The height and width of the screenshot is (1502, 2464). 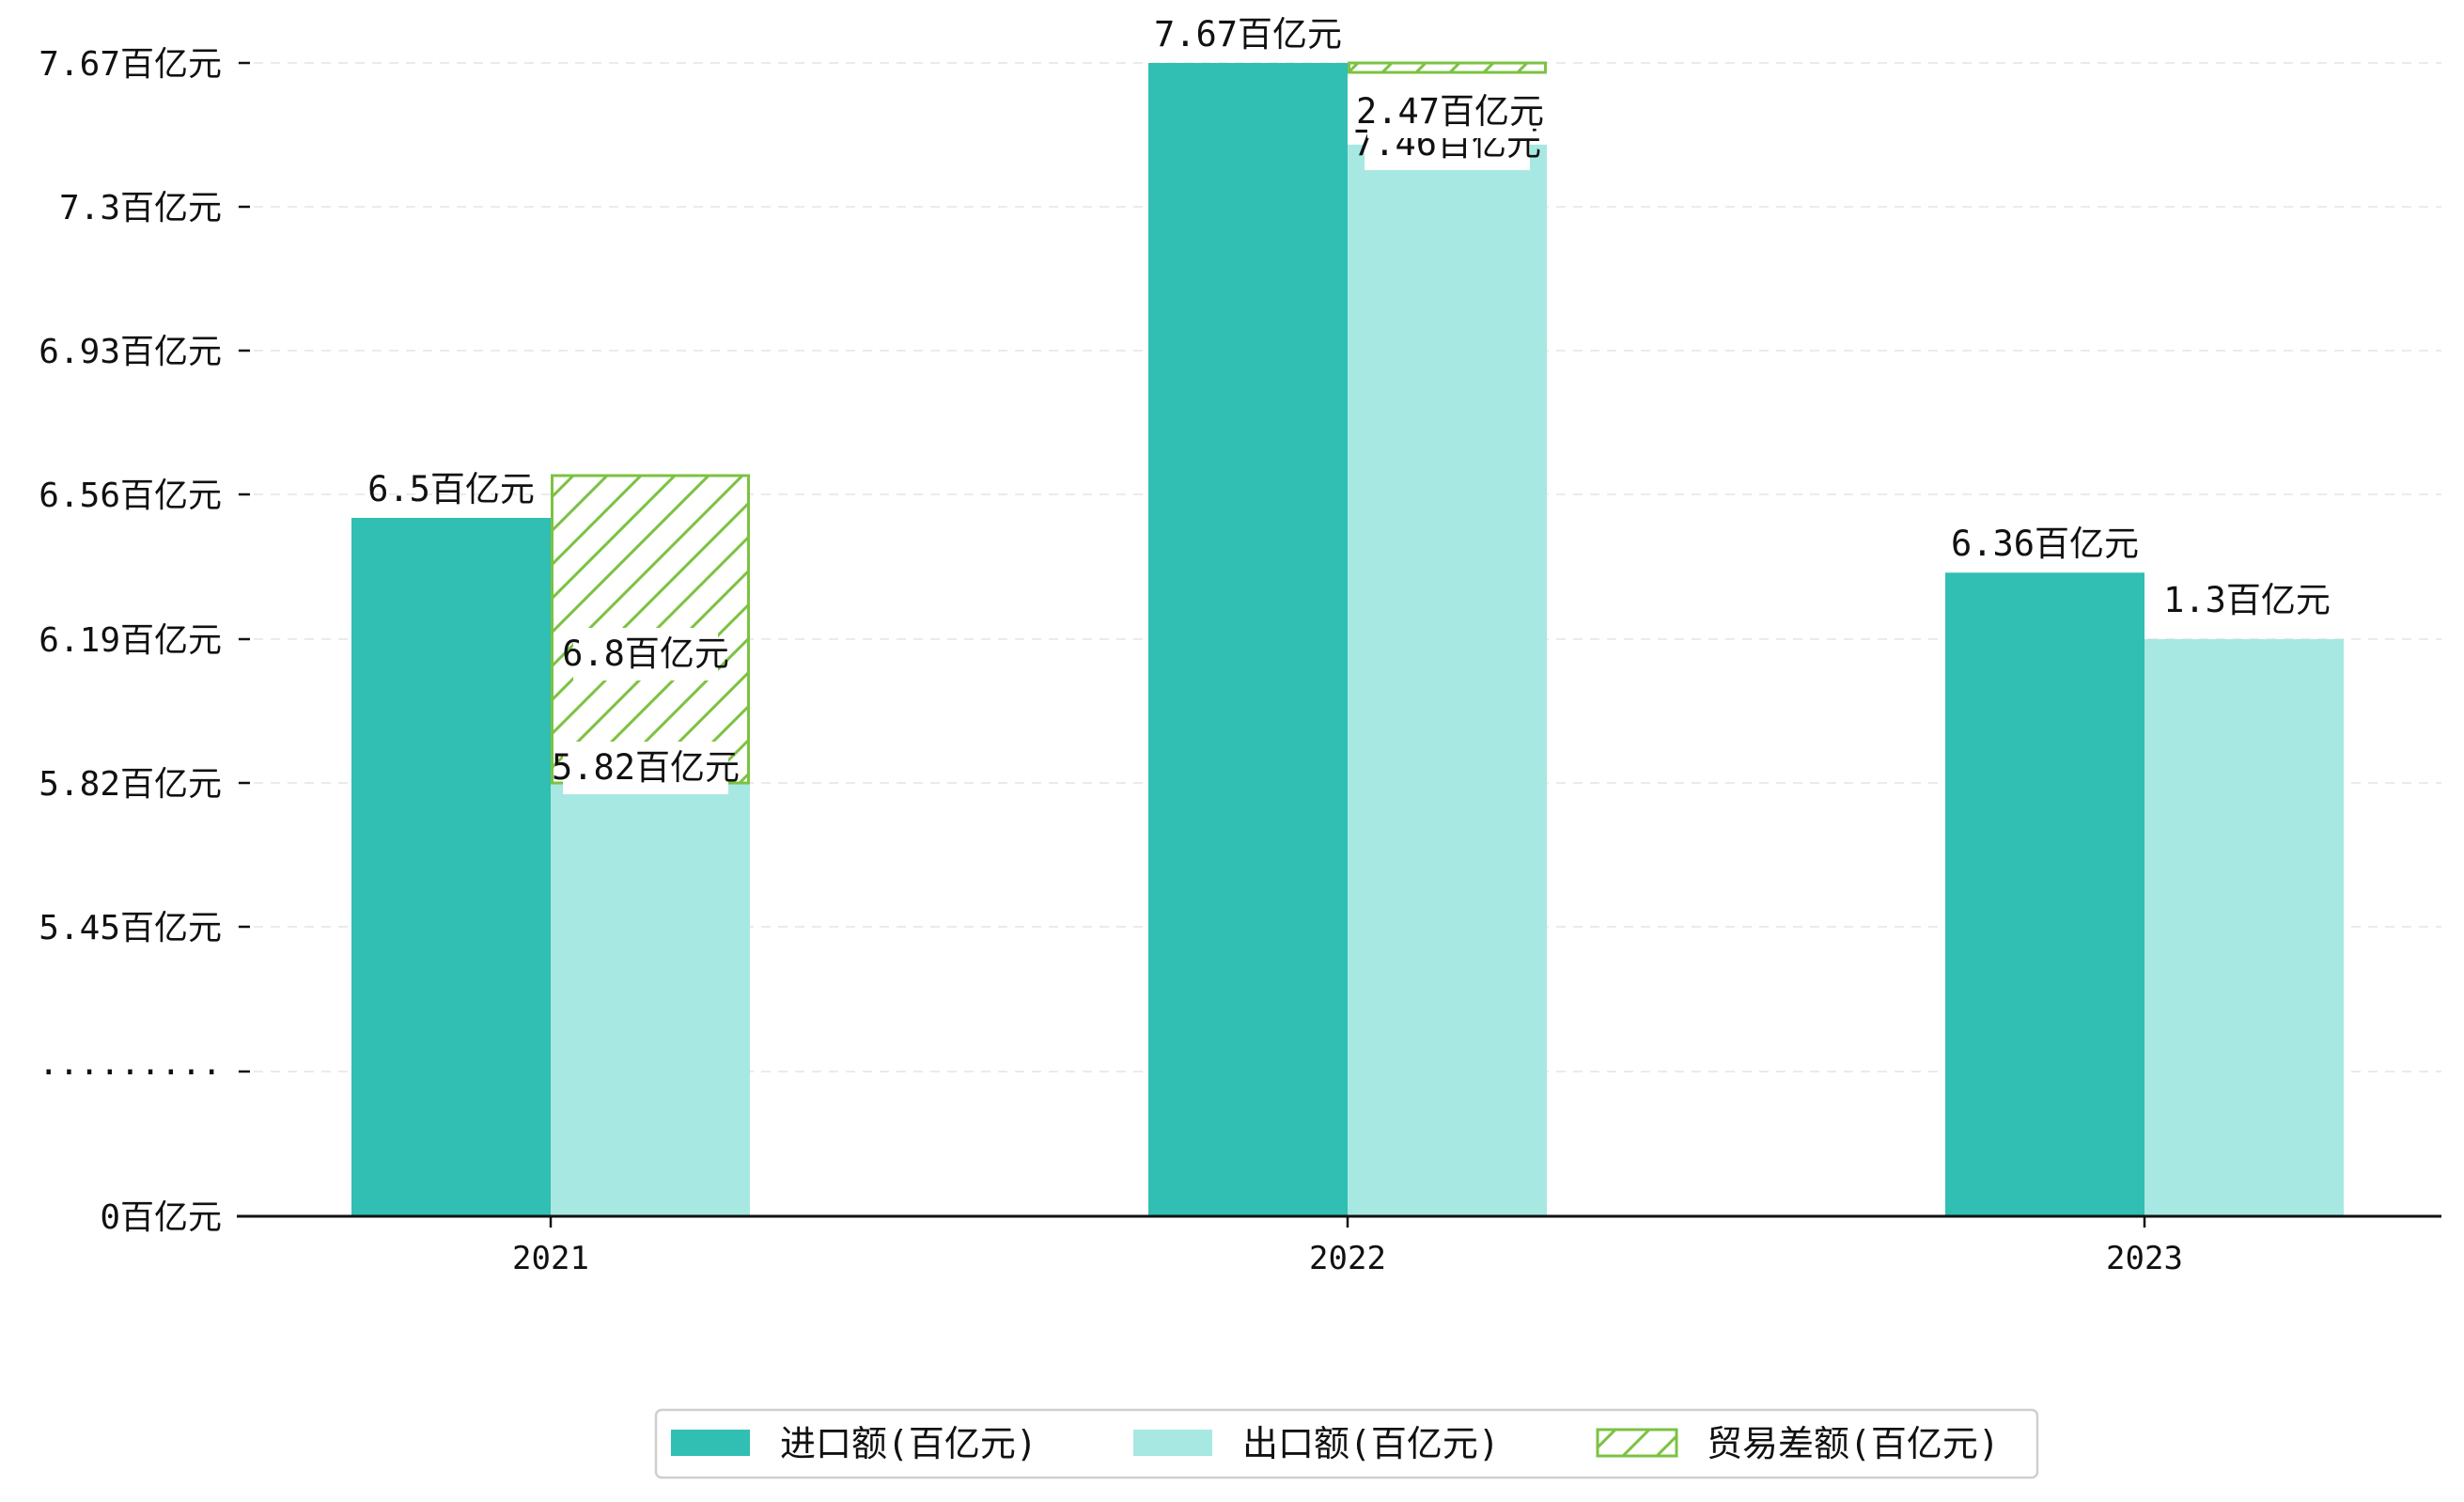 I want to click on y-tick-label: ·········, so click(x=130, y=1073).